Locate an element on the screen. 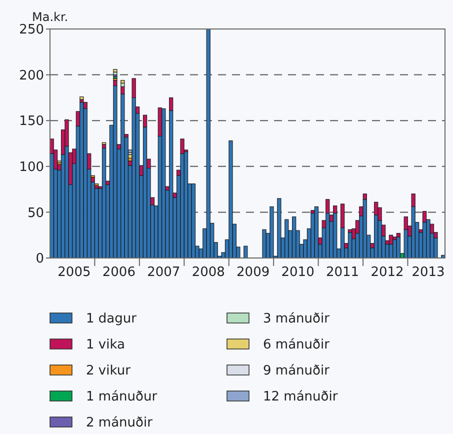 The width and height of the screenshot is (453, 434). y-axis-title: Ma.kr. is located at coordinates (50, 17).